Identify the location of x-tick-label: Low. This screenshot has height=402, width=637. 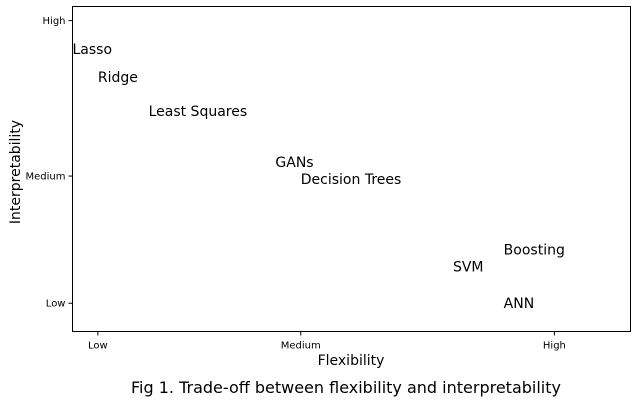
(98, 346).